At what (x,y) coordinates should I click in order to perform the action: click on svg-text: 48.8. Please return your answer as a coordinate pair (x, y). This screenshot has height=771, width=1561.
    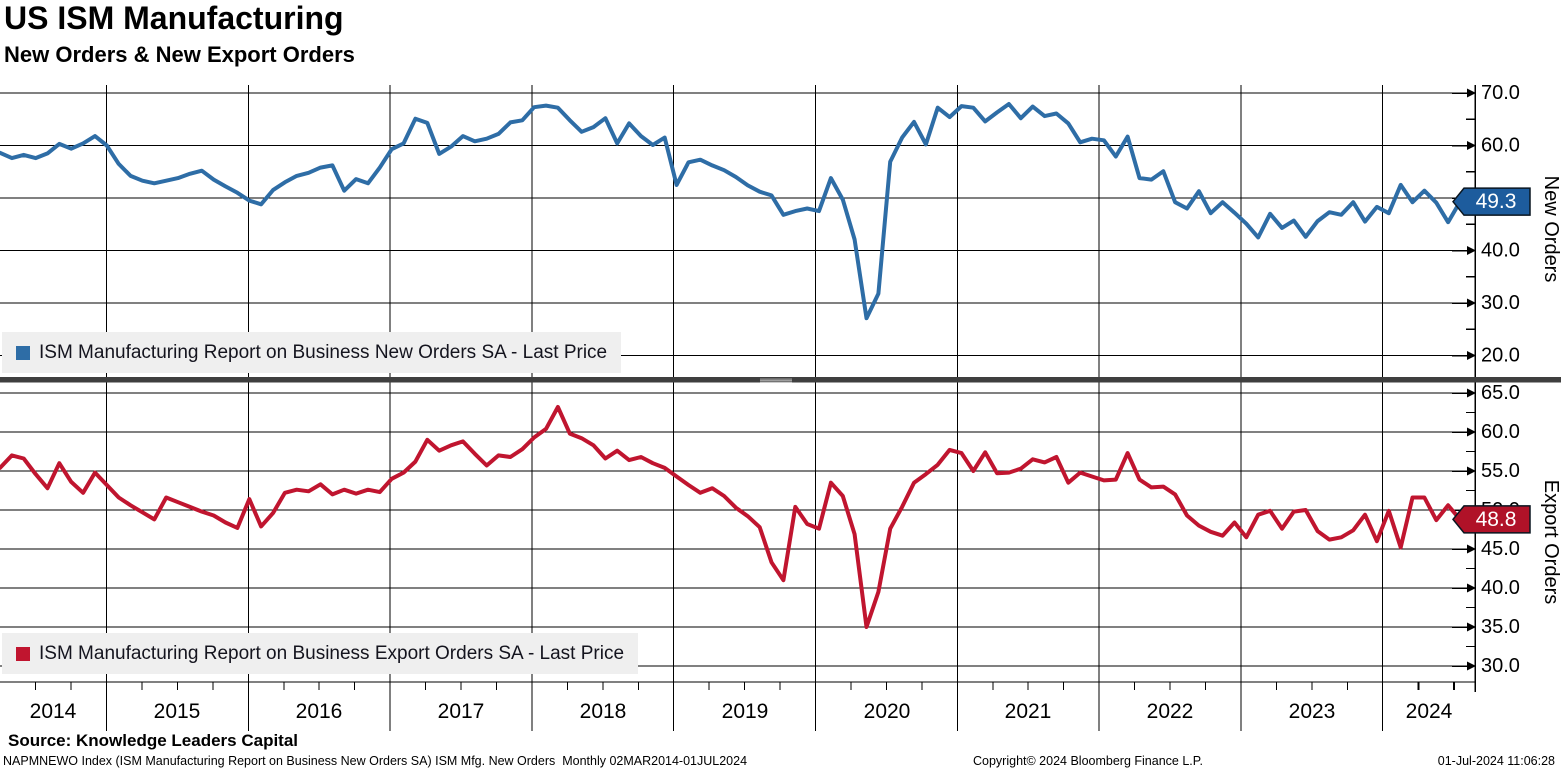
    Looking at the image, I should click on (1496, 519).